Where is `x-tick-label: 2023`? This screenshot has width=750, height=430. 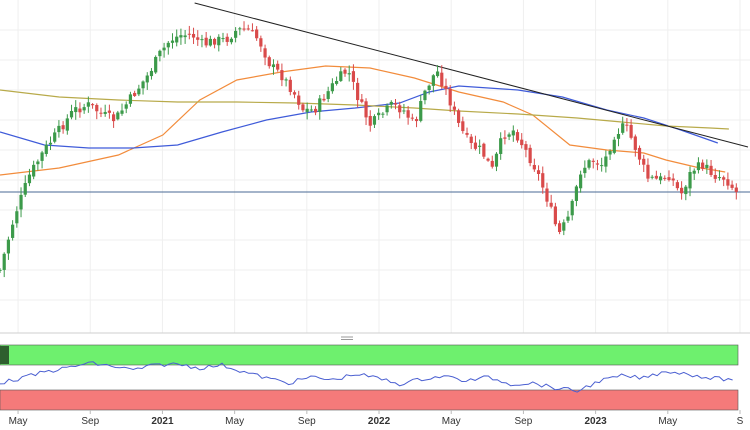
x-tick-label: 2023 is located at coordinates (595, 421).